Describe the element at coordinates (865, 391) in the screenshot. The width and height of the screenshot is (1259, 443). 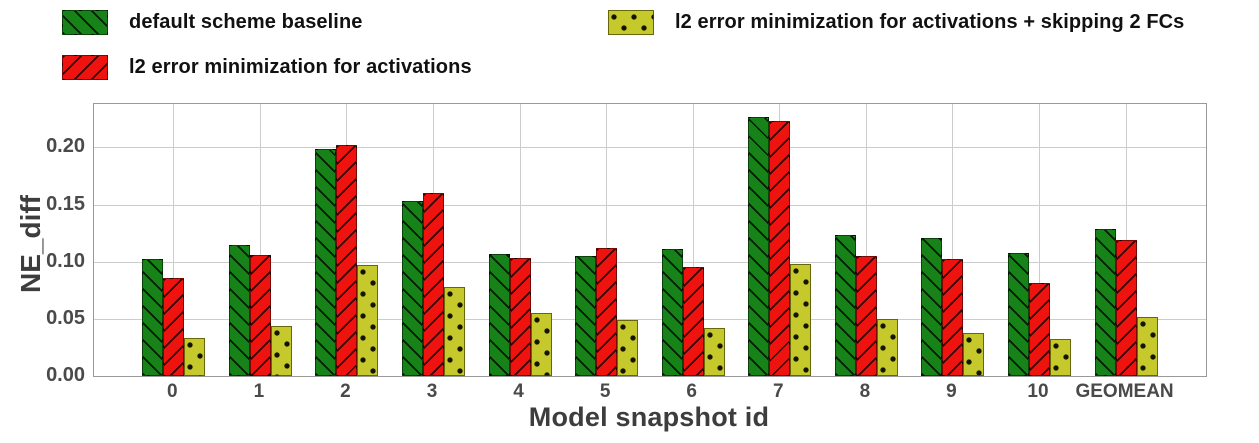
I see `x-tick-label-8: 8` at that location.